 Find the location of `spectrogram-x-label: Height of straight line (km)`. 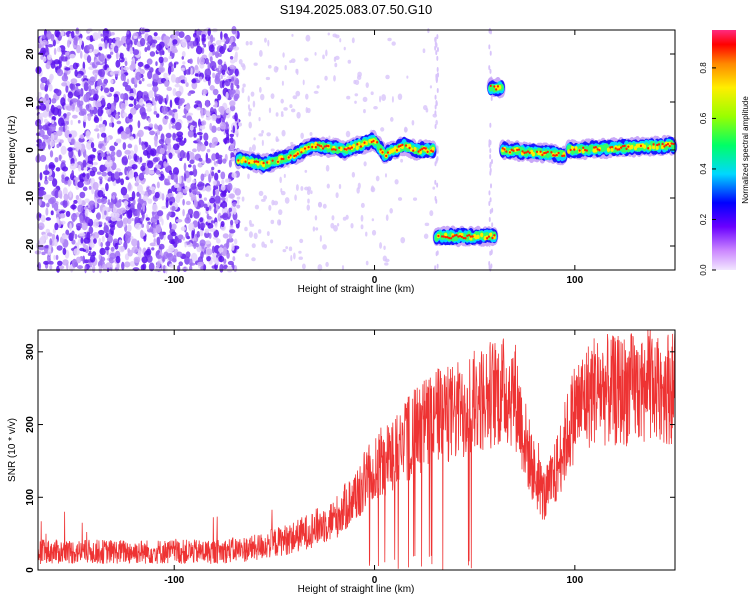

spectrogram-x-label: Height of straight line (km) is located at coordinates (356, 289).